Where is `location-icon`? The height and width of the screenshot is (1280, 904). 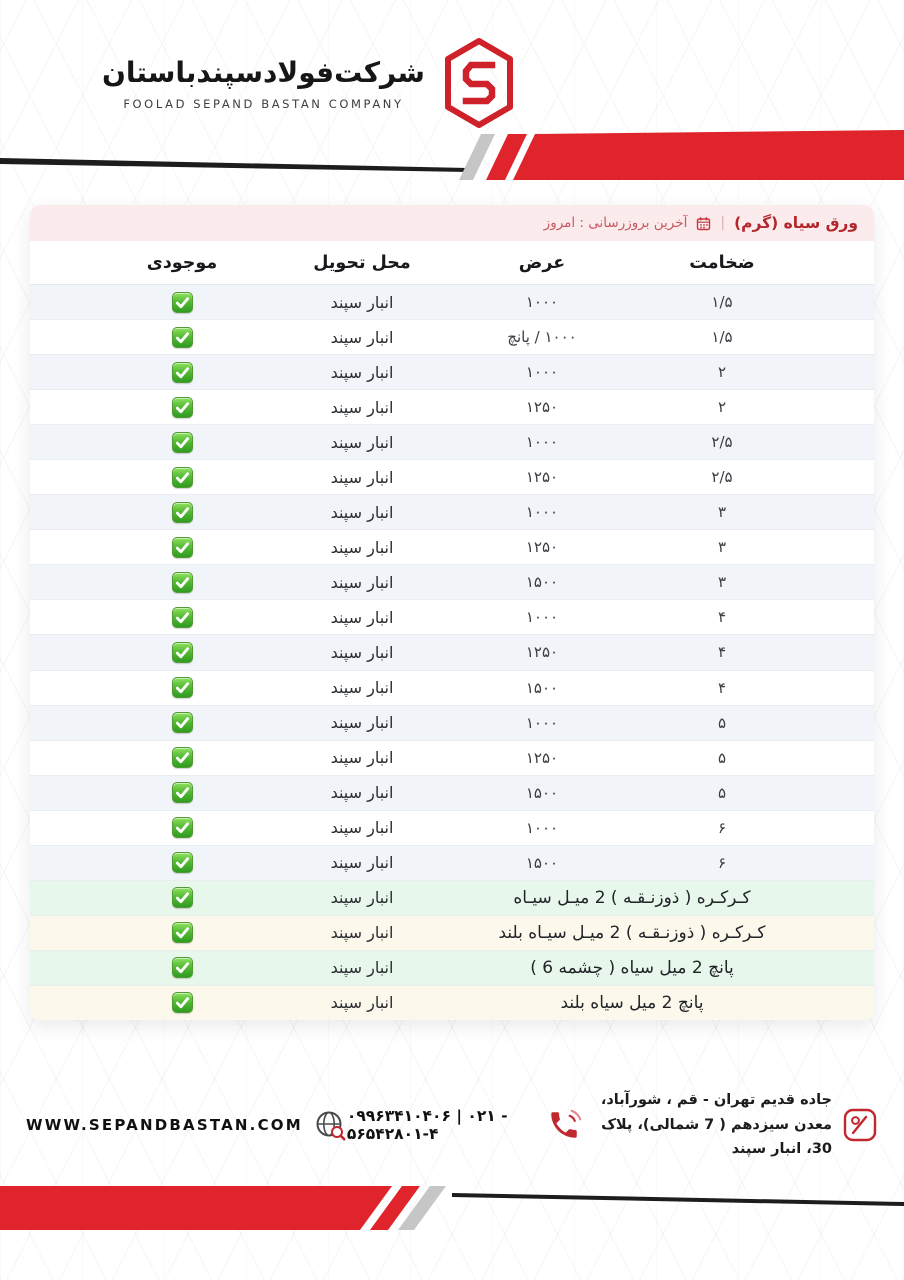 location-icon is located at coordinates (860, 1125).